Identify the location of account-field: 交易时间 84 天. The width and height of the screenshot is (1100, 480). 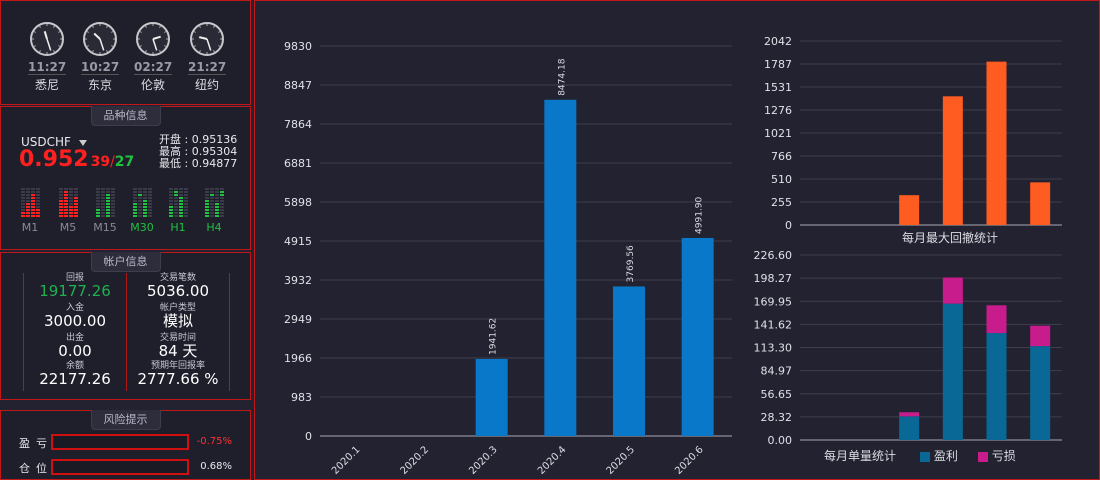
(178, 346).